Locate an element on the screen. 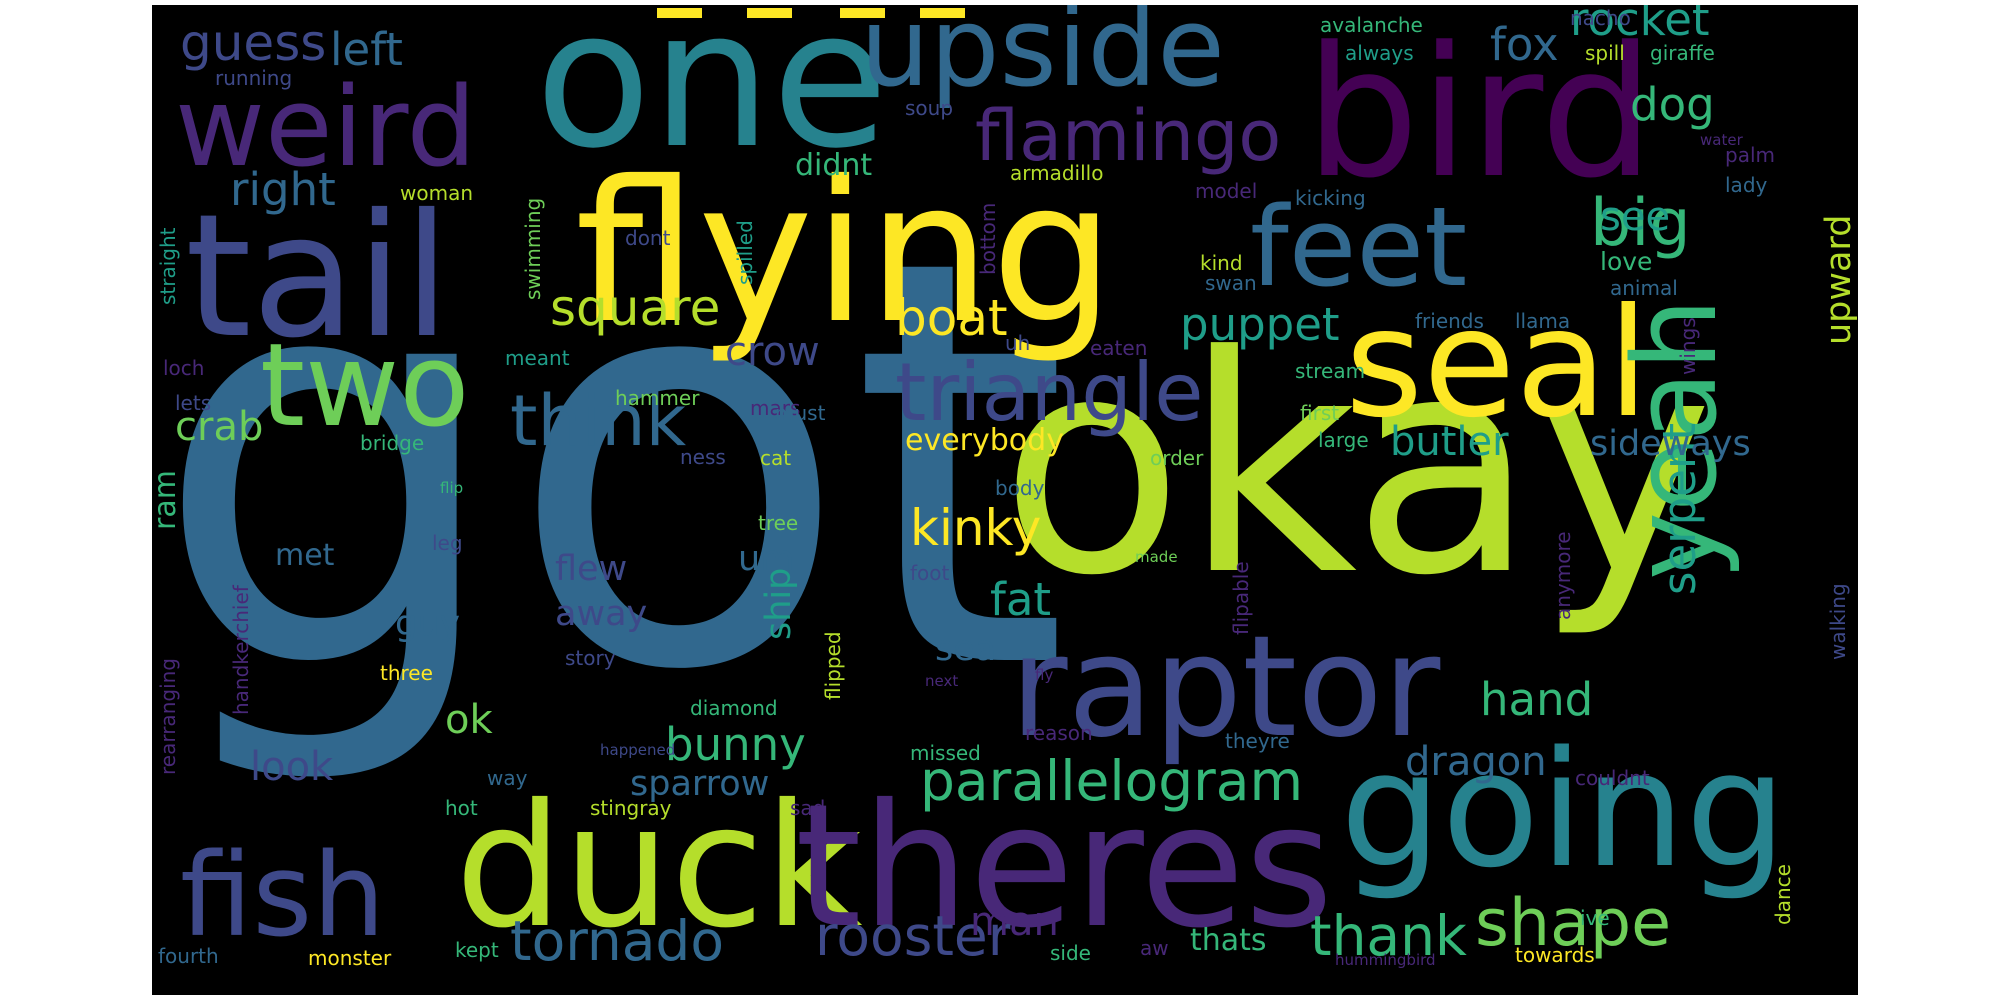  word-fly: fly is located at coordinates (1044, 675).